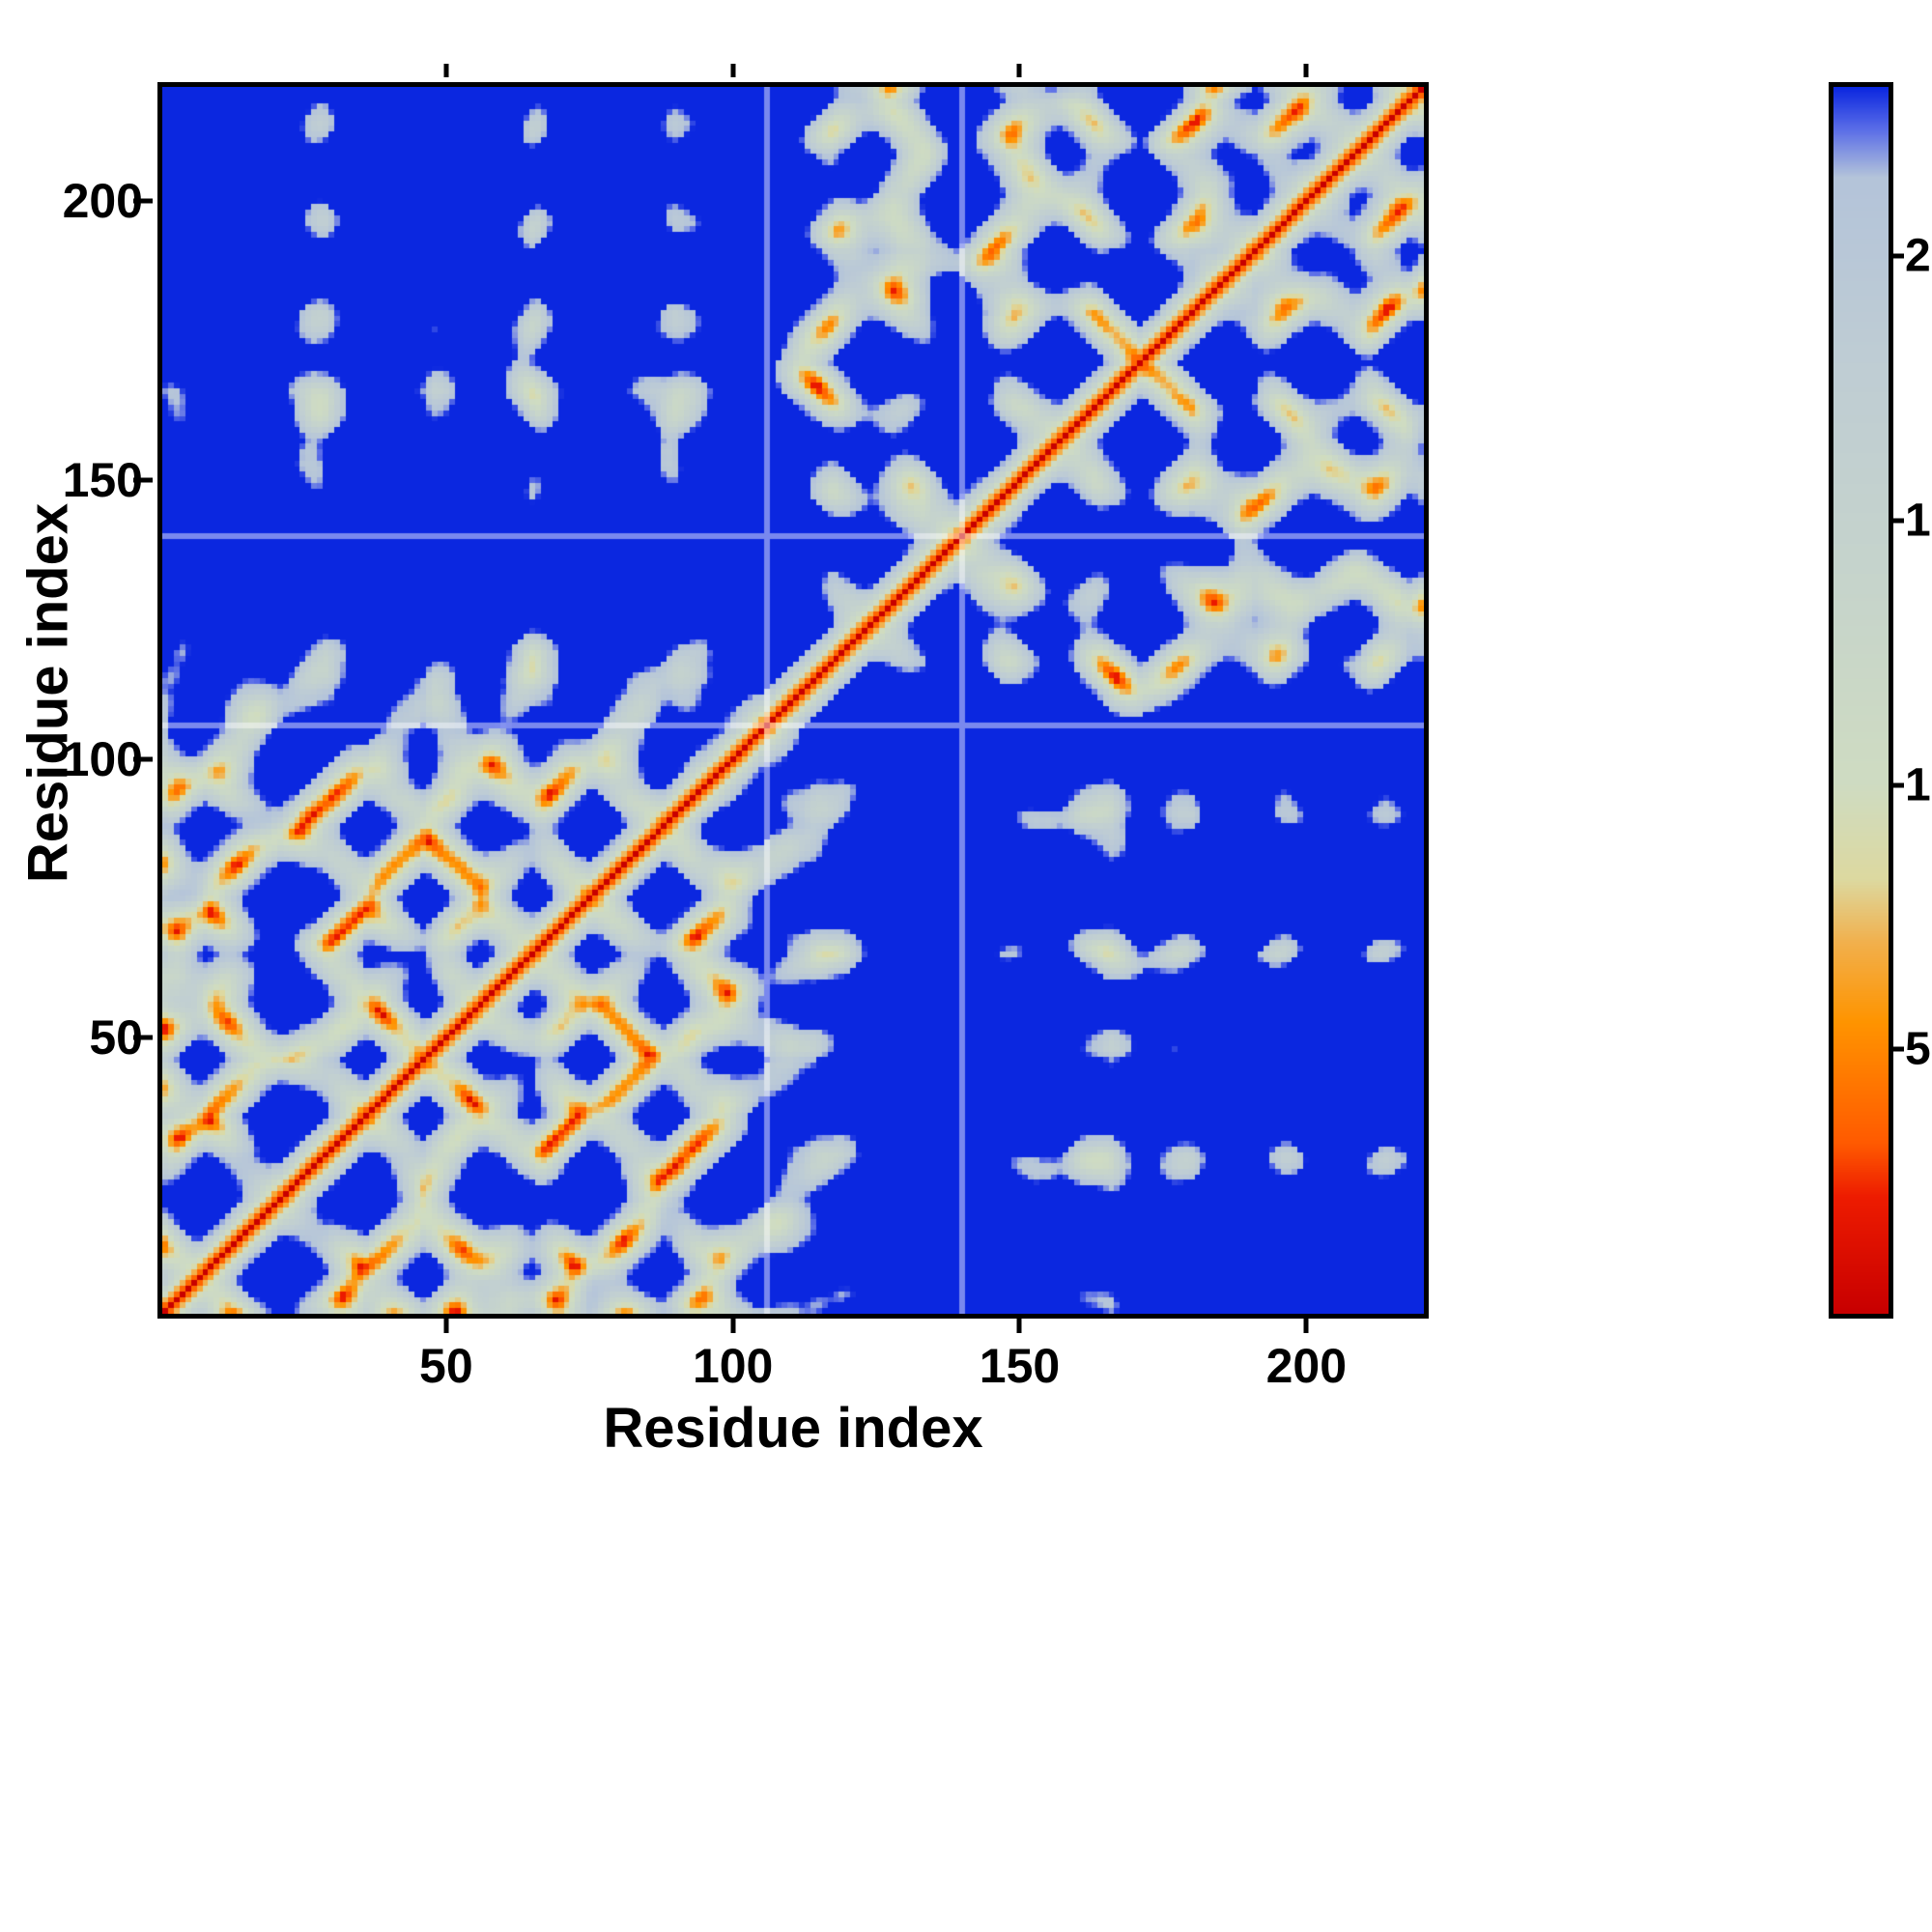 The width and height of the screenshot is (1932, 1932). Describe the element at coordinates (102, 201) in the screenshot. I see `y-tick-label: 200` at that location.